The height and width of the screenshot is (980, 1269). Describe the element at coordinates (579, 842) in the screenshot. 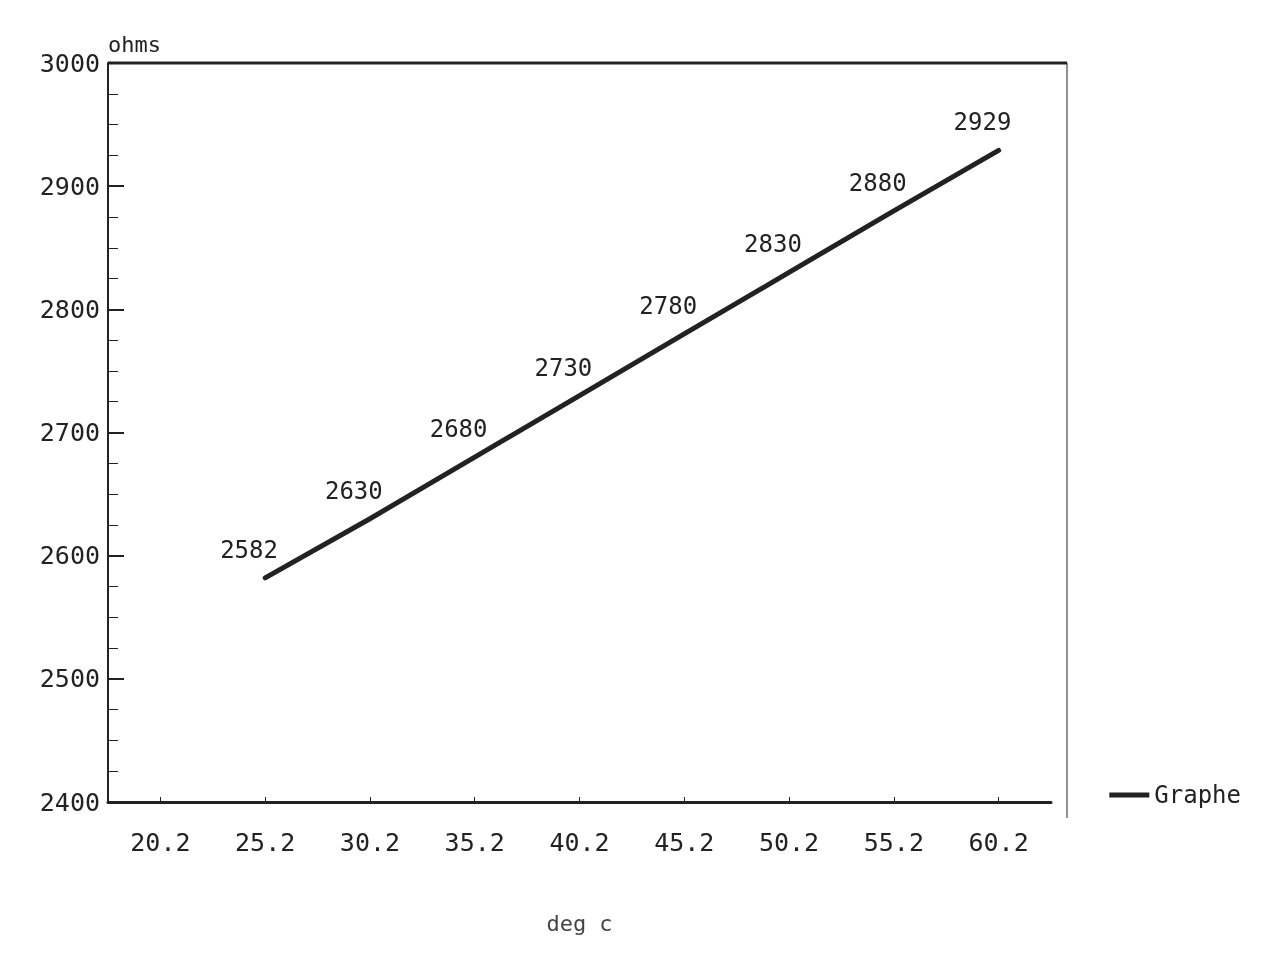

I see `x-tick-label: 40.2` at that location.